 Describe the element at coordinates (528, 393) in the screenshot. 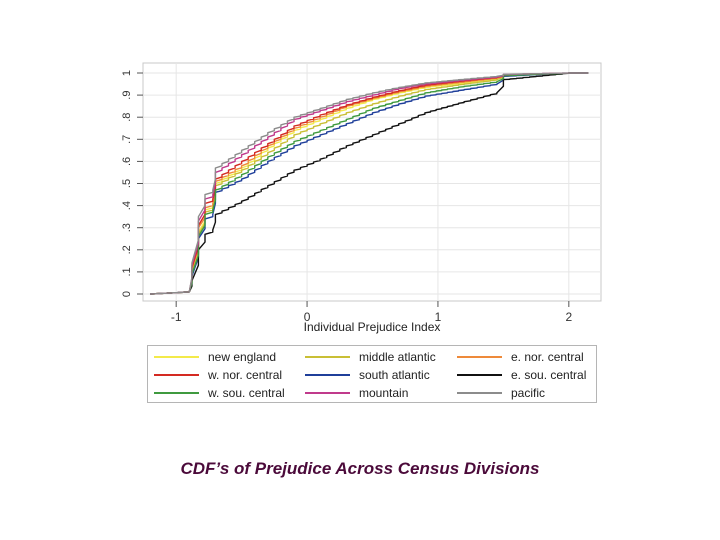

I see `legend-label: pacific` at that location.